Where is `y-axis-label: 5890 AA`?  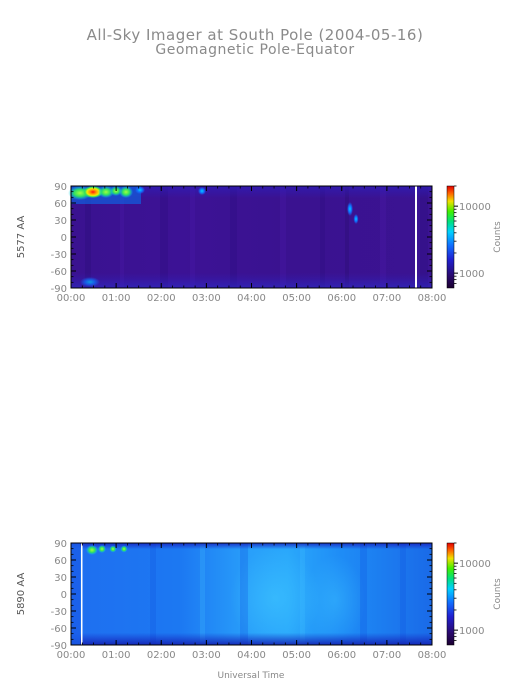 y-axis-label: 5890 AA is located at coordinates (21, 594).